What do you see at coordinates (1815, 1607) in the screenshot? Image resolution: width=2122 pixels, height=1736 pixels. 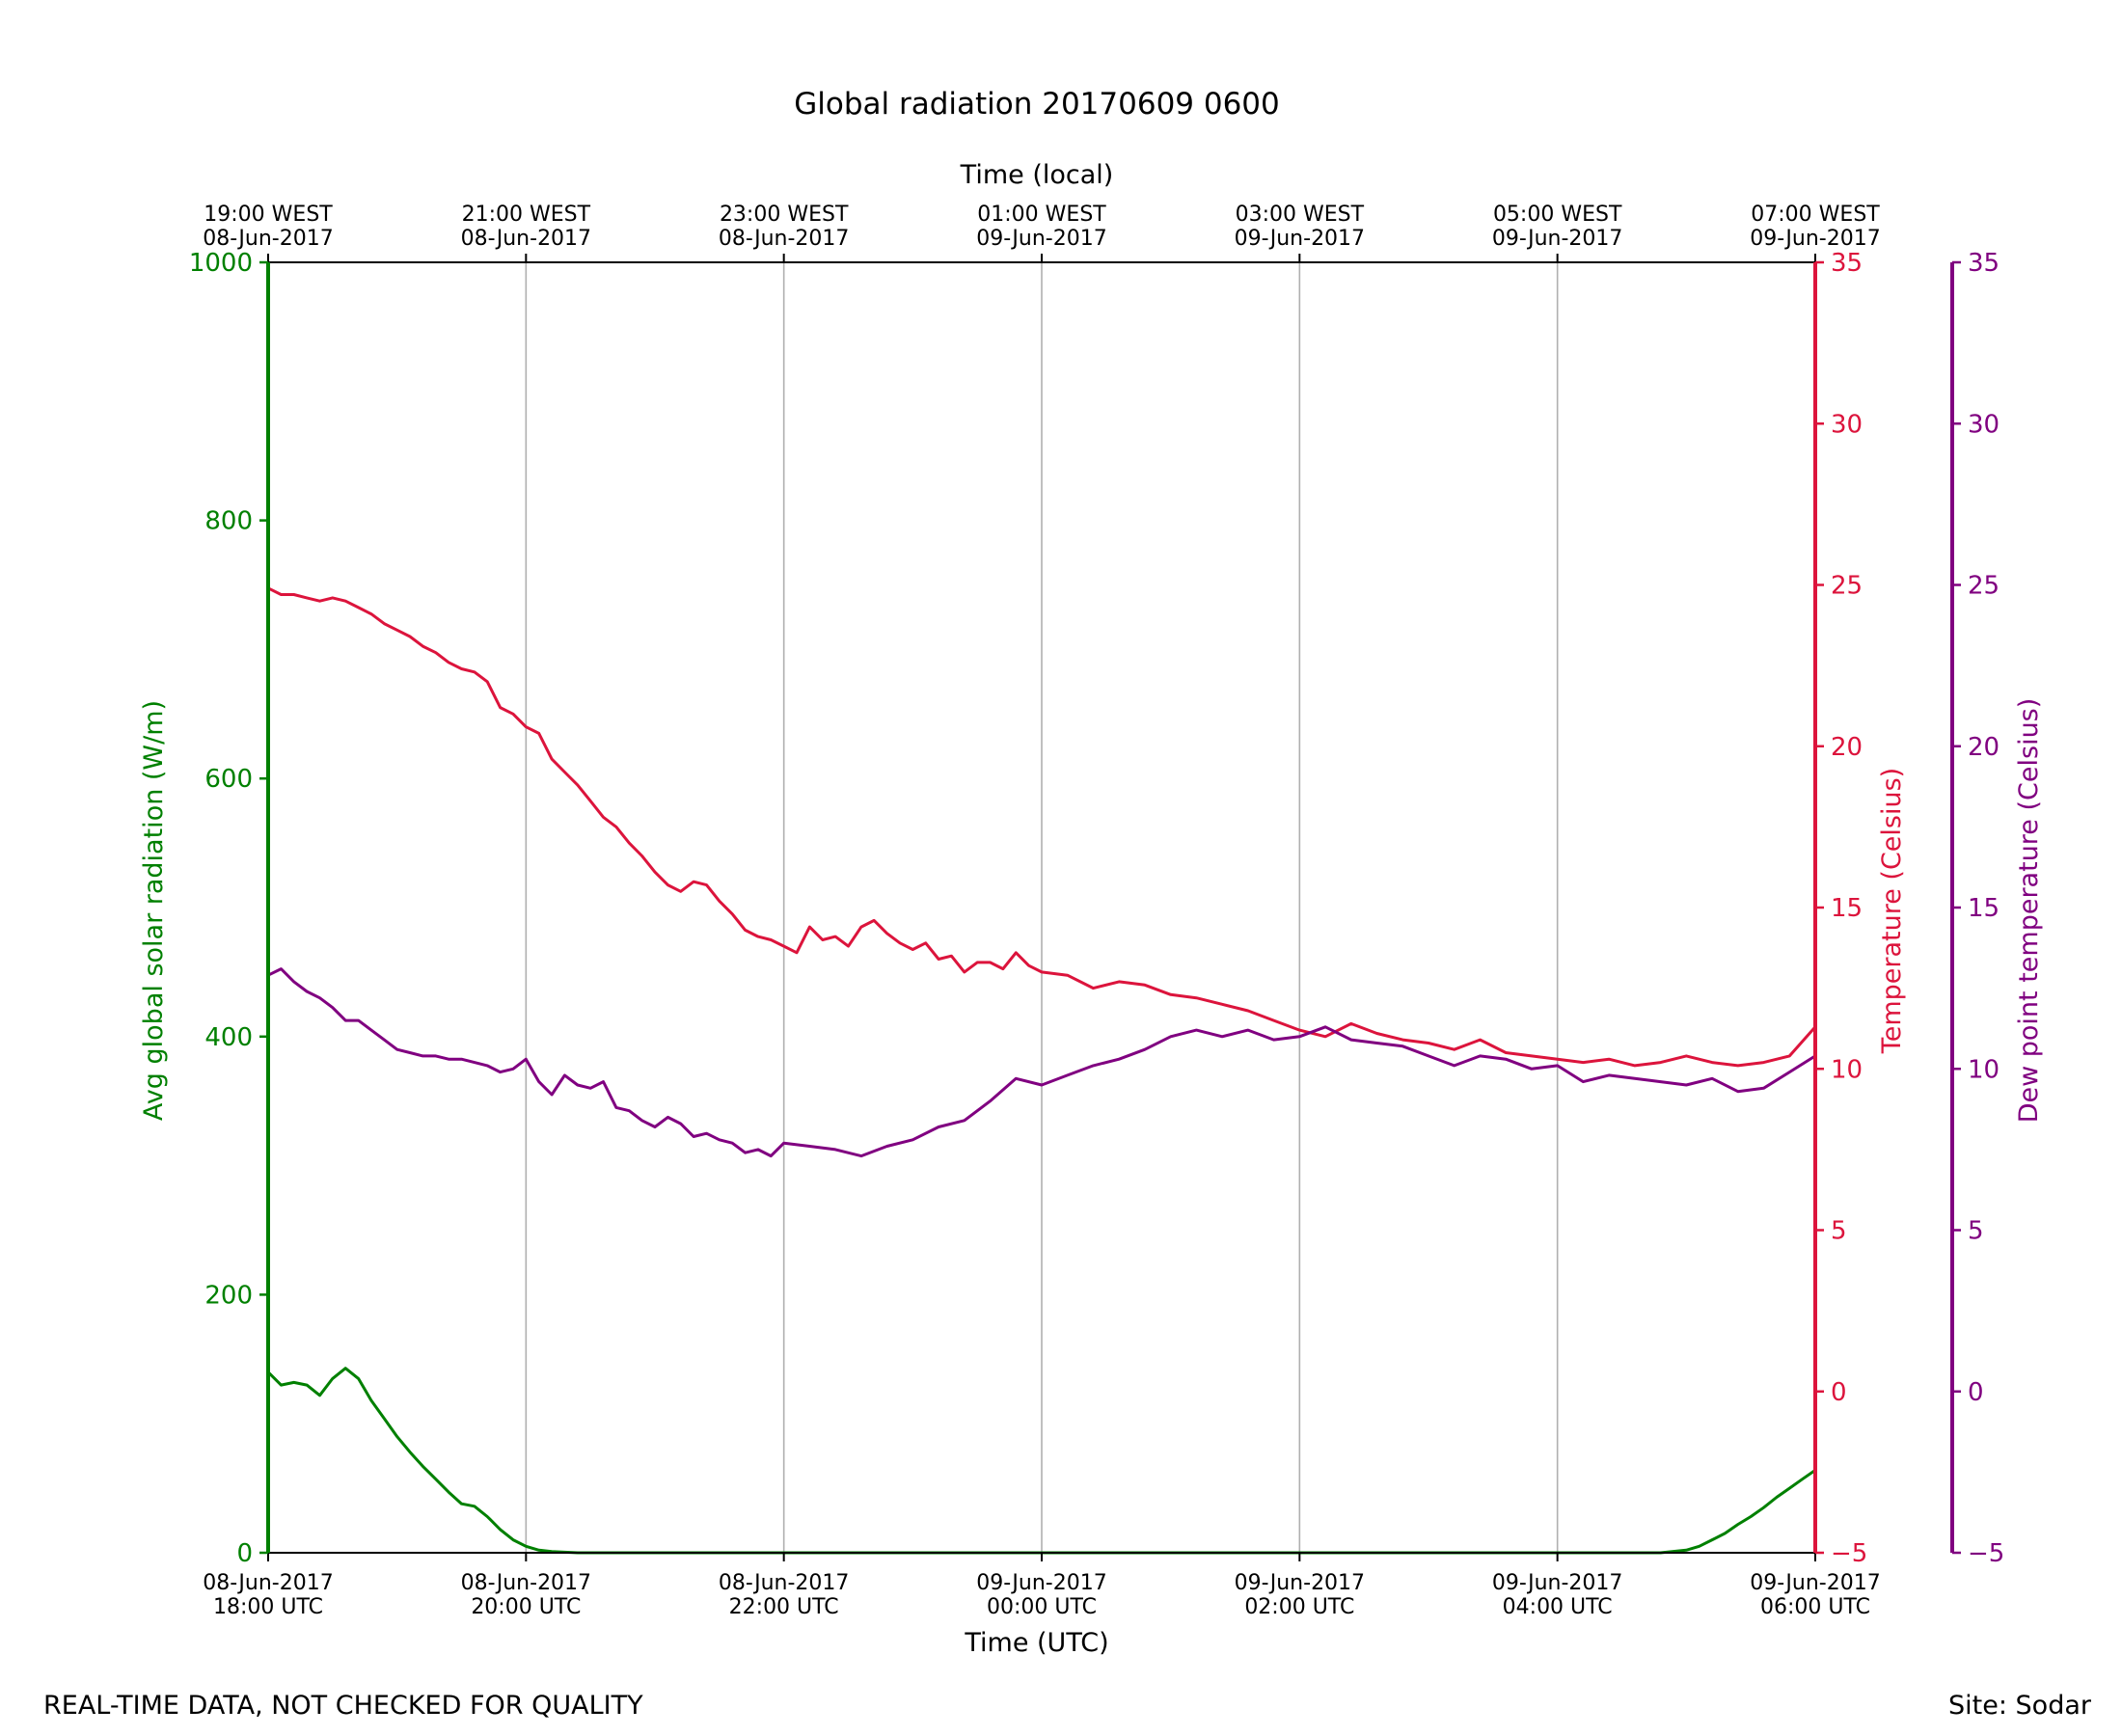 I see `bottom-tick-label-time: 06:00 UTC` at bounding box center [1815, 1607].